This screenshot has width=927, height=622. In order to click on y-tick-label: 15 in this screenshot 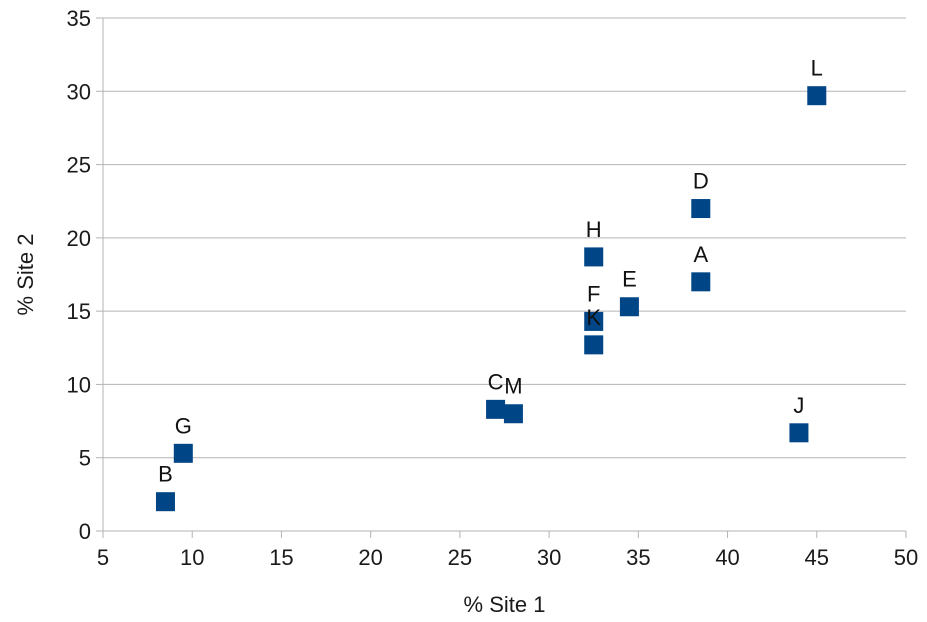, I will do `click(79, 311)`.